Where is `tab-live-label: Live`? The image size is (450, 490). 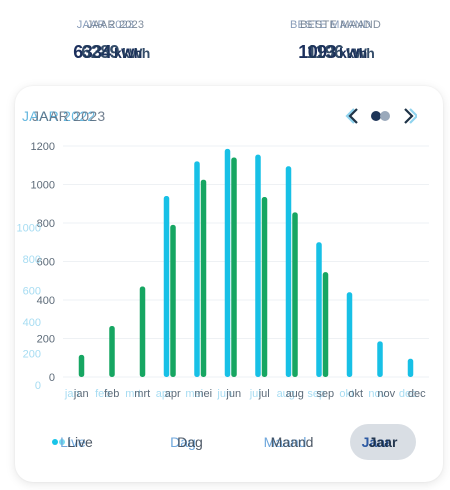
tab-live-label: Live is located at coordinates (80, 442).